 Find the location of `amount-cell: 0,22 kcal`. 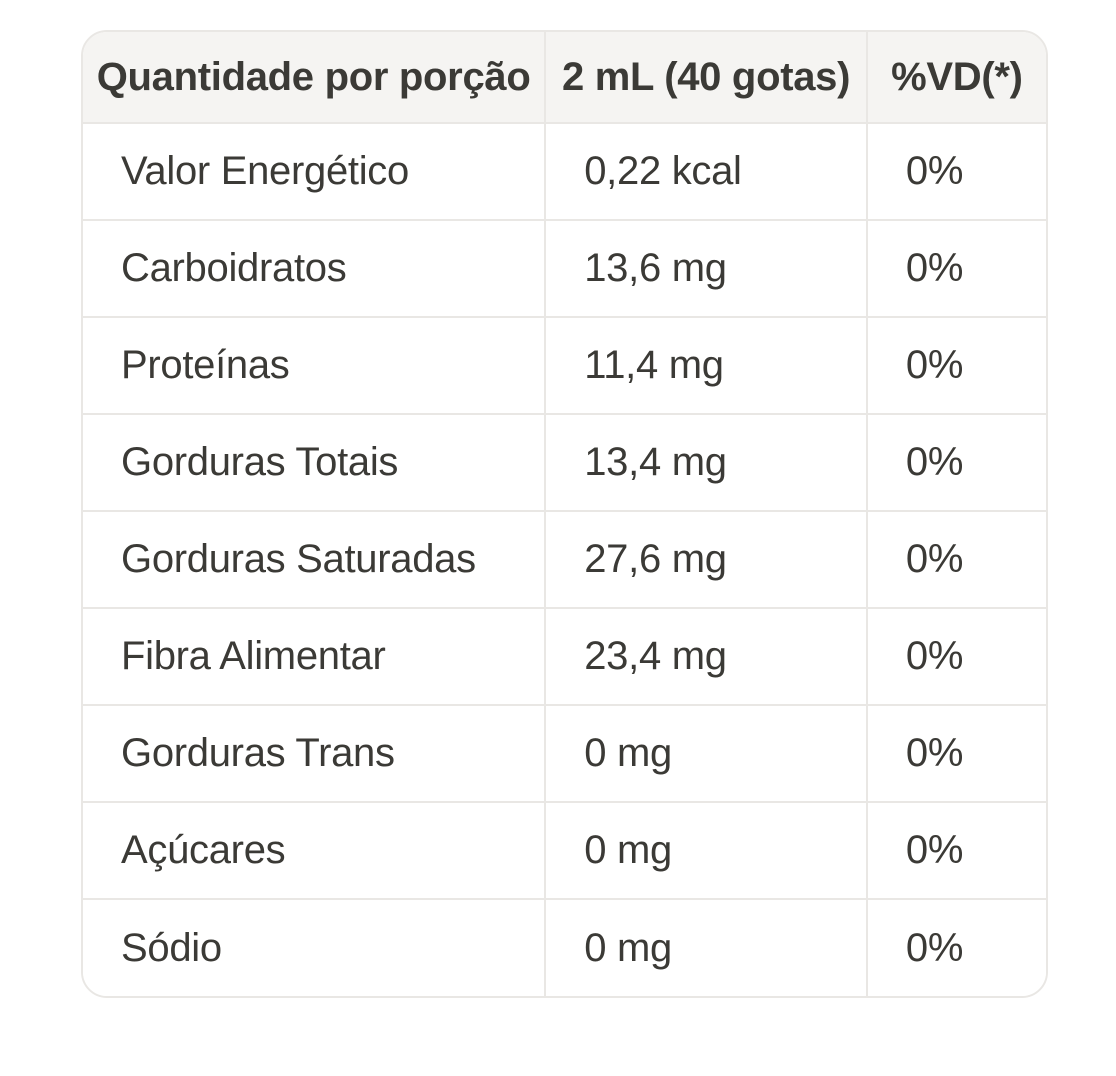

amount-cell: 0,22 kcal is located at coordinates (706, 172).